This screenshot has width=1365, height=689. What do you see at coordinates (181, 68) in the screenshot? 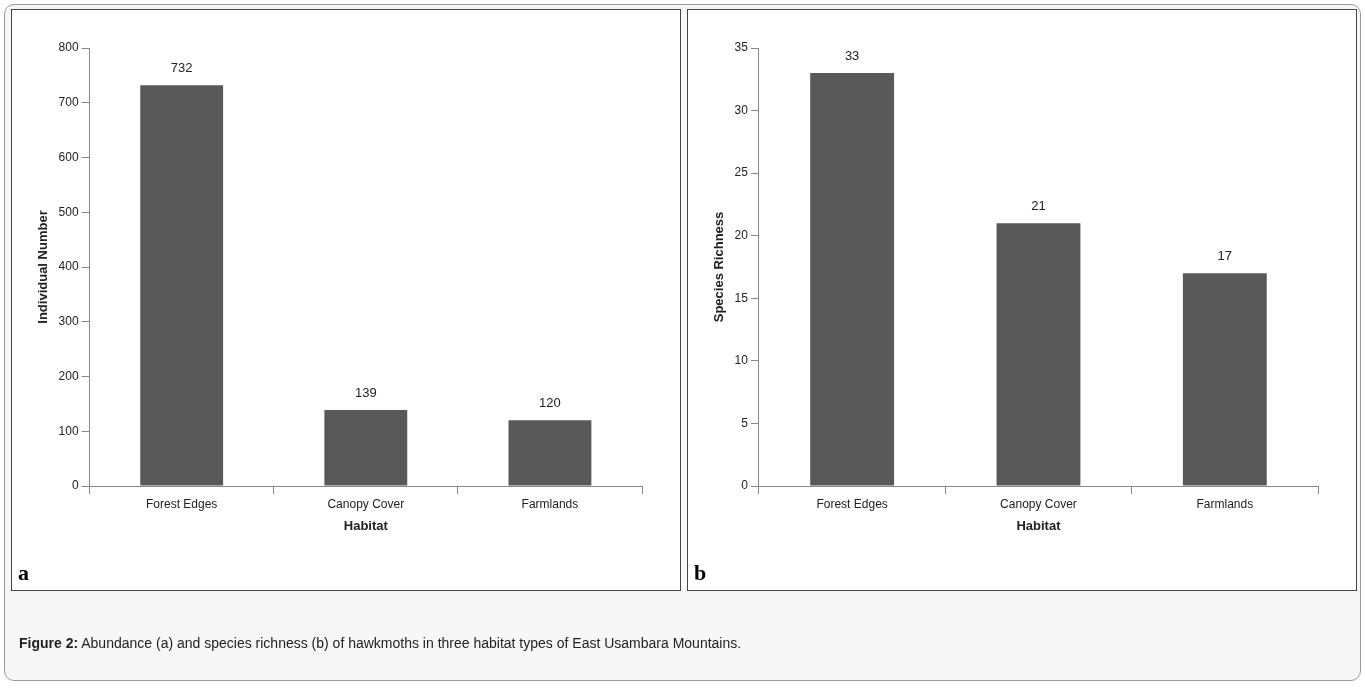
I see `data-label: 732` at bounding box center [181, 68].